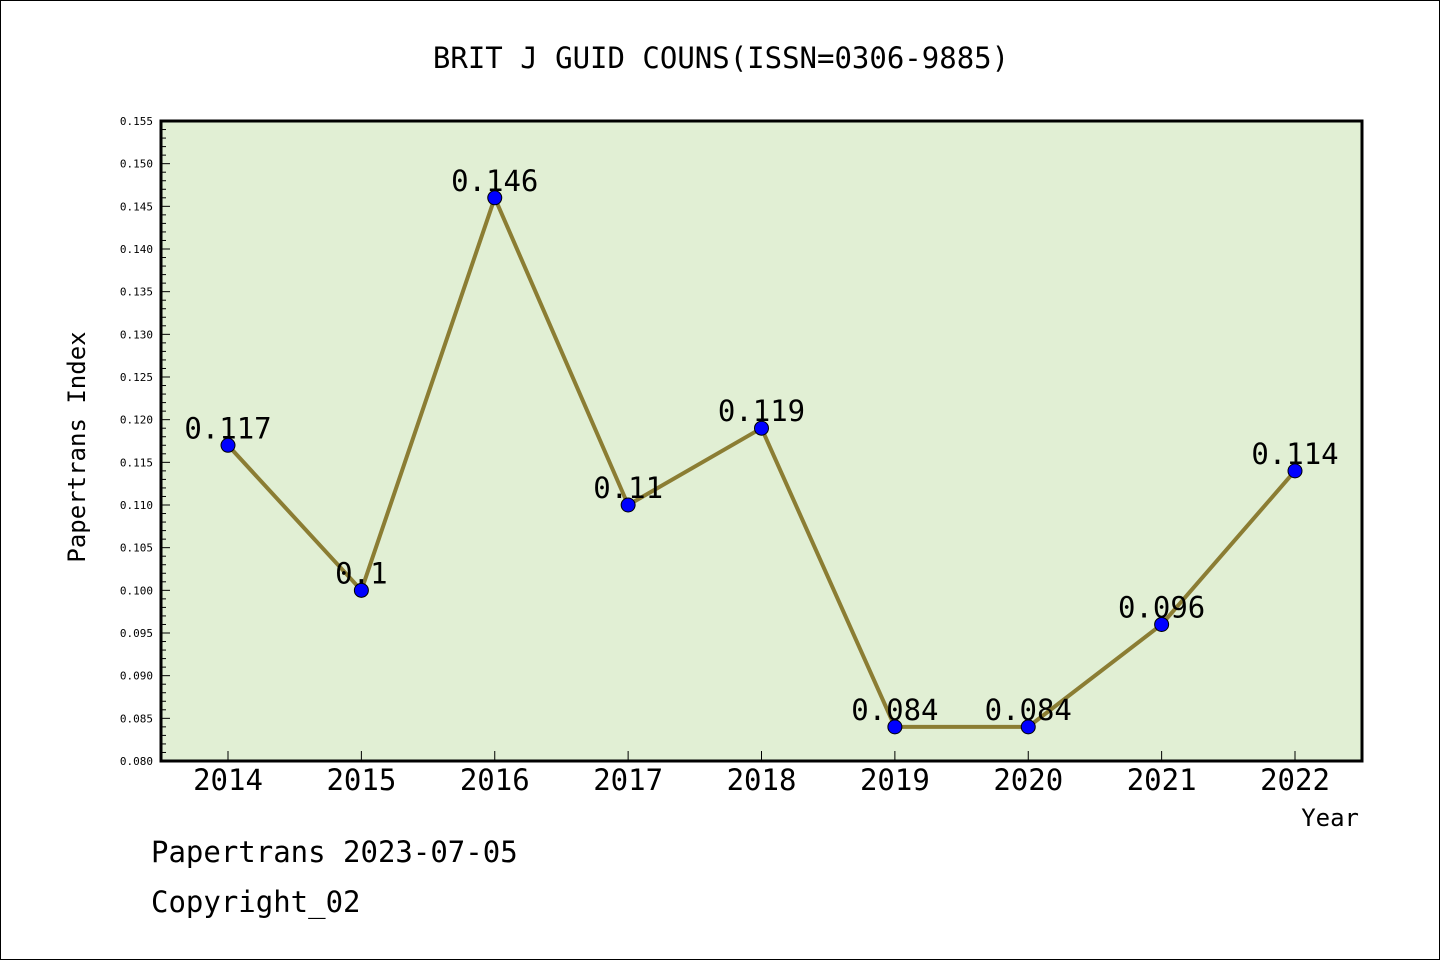 This screenshot has width=1440, height=960. I want to click on data-label: 0.11, so click(628, 488).